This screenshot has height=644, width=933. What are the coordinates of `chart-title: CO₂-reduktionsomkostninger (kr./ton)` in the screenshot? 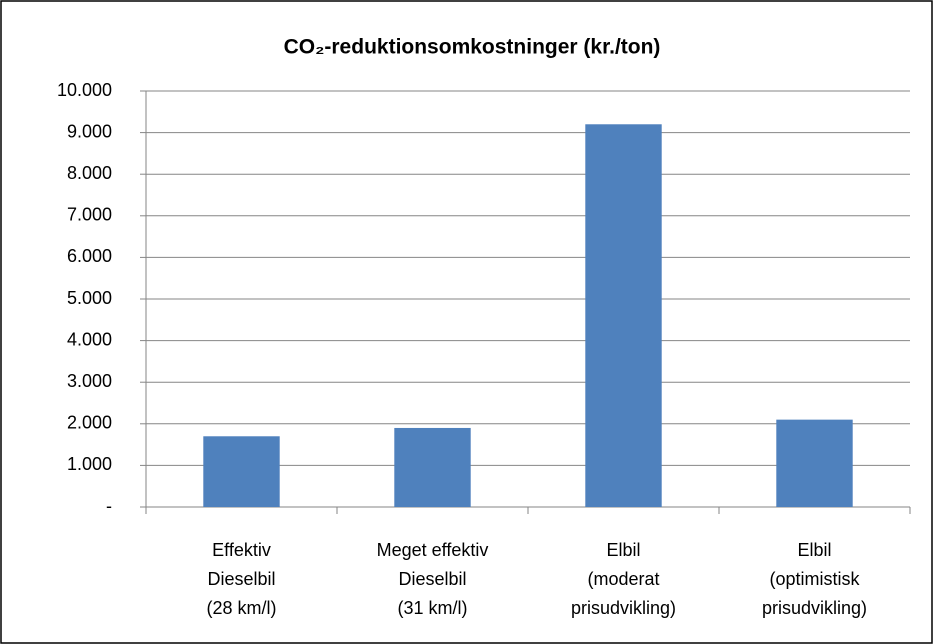 It's located at (472, 47).